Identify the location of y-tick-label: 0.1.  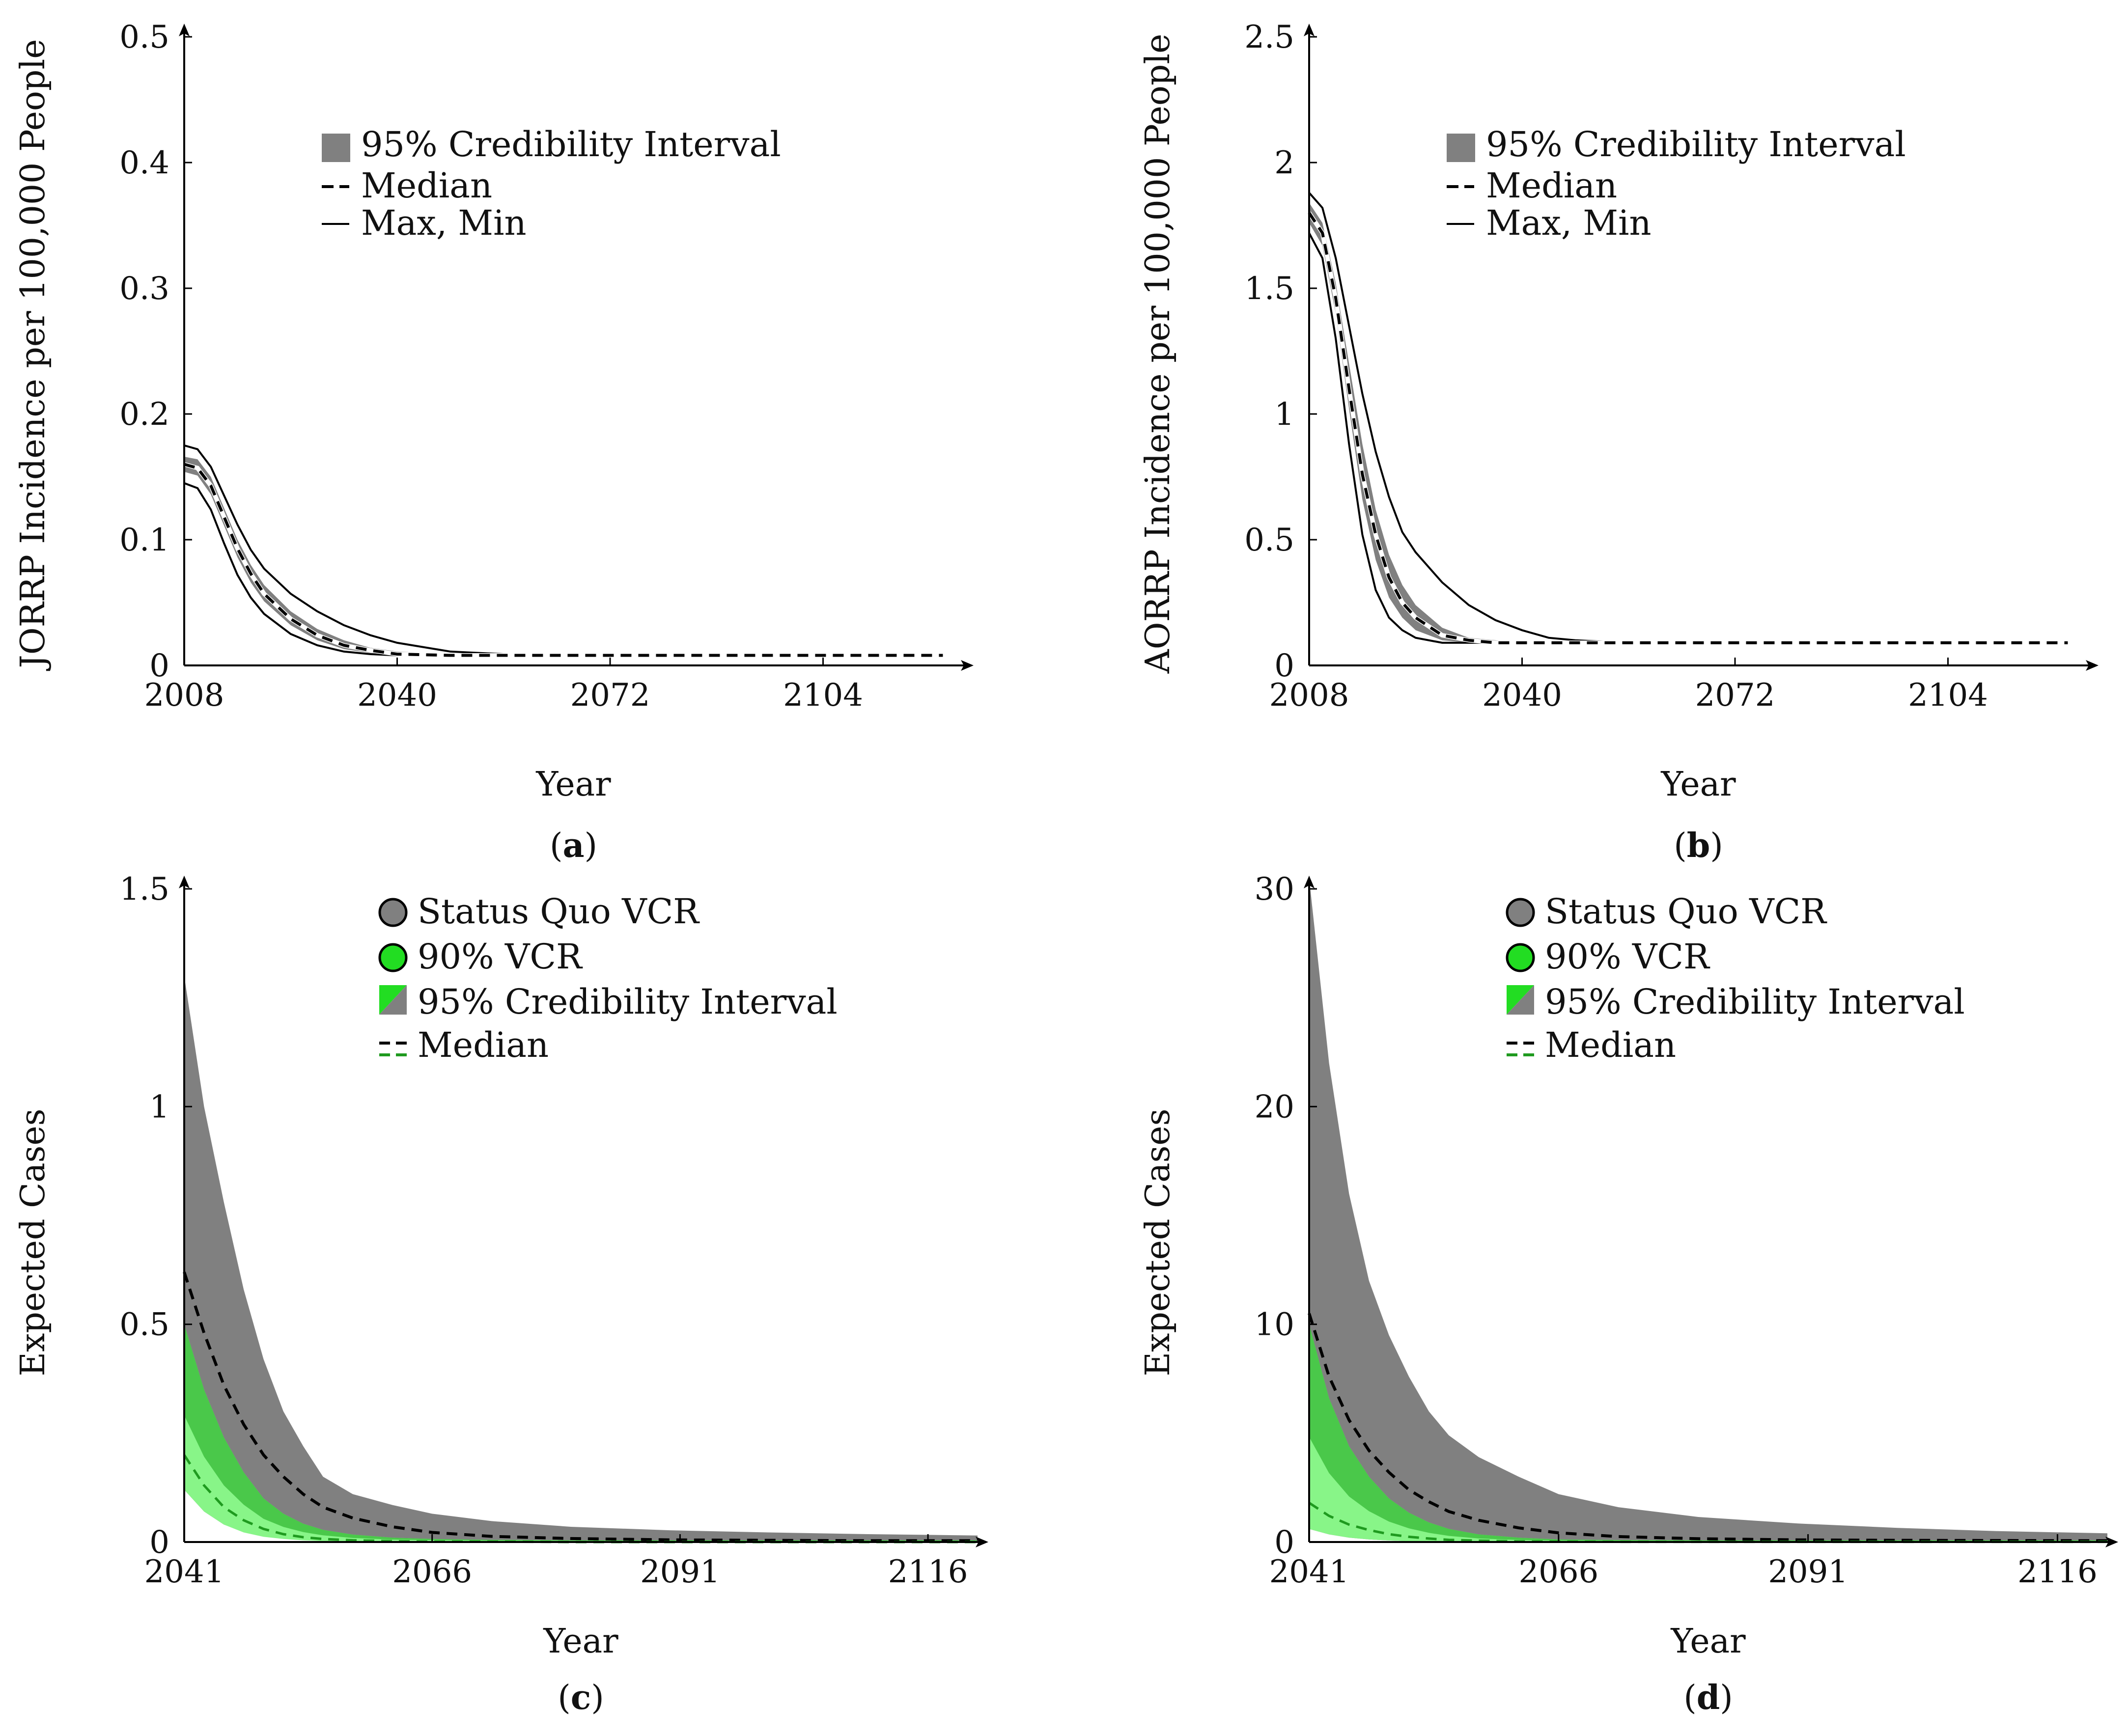
(144, 540).